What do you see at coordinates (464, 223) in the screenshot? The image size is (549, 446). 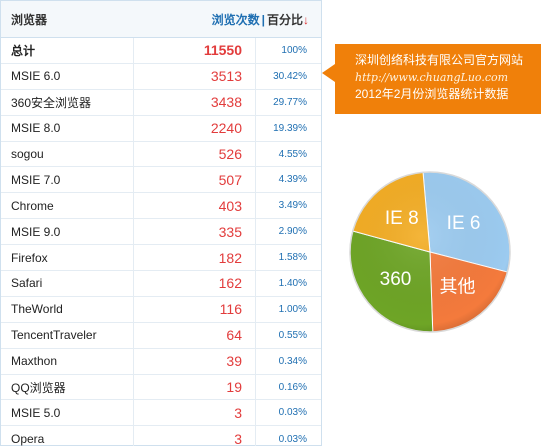 I see `pie-slice-label: IE 6` at bounding box center [464, 223].